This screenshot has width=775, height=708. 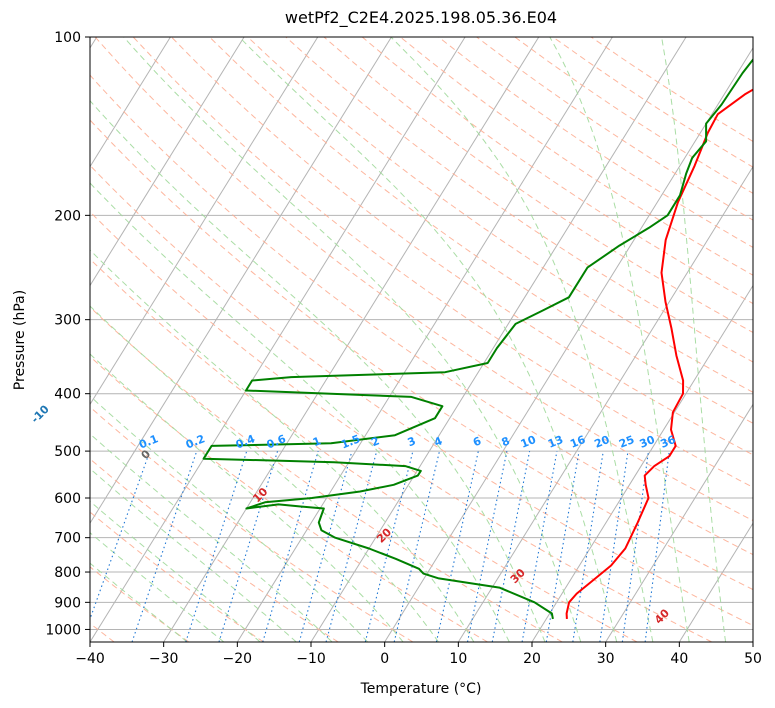 What do you see at coordinates (195, 441) in the screenshot?
I see `mixing-ratio-label: 0.2` at bounding box center [195, 441].